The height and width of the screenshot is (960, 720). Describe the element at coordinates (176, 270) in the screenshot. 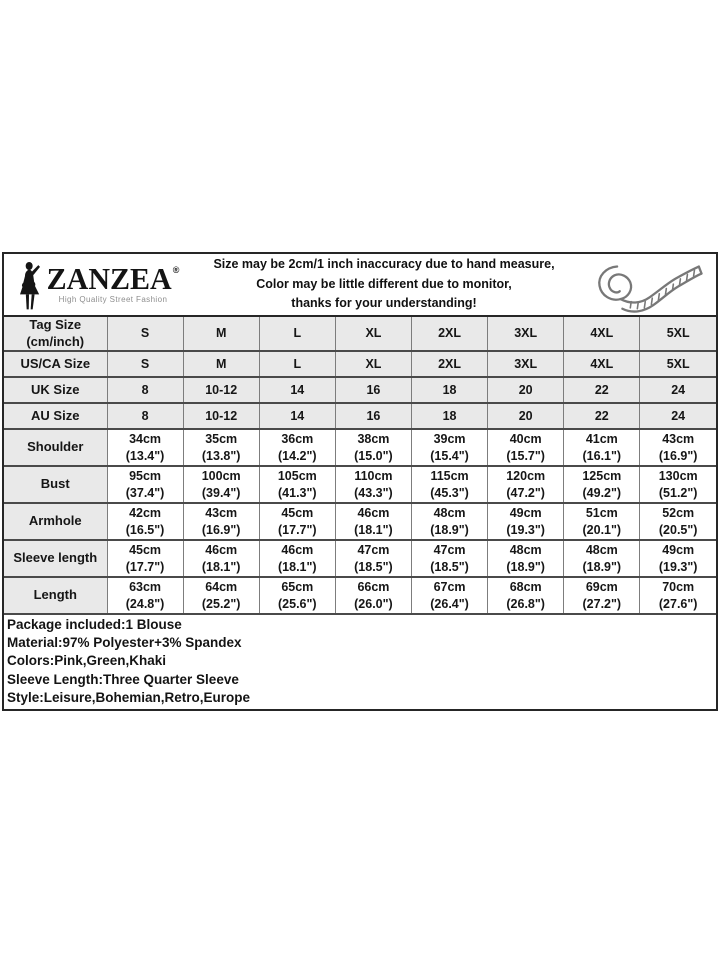

I see `registered-mark: ®` at that location.